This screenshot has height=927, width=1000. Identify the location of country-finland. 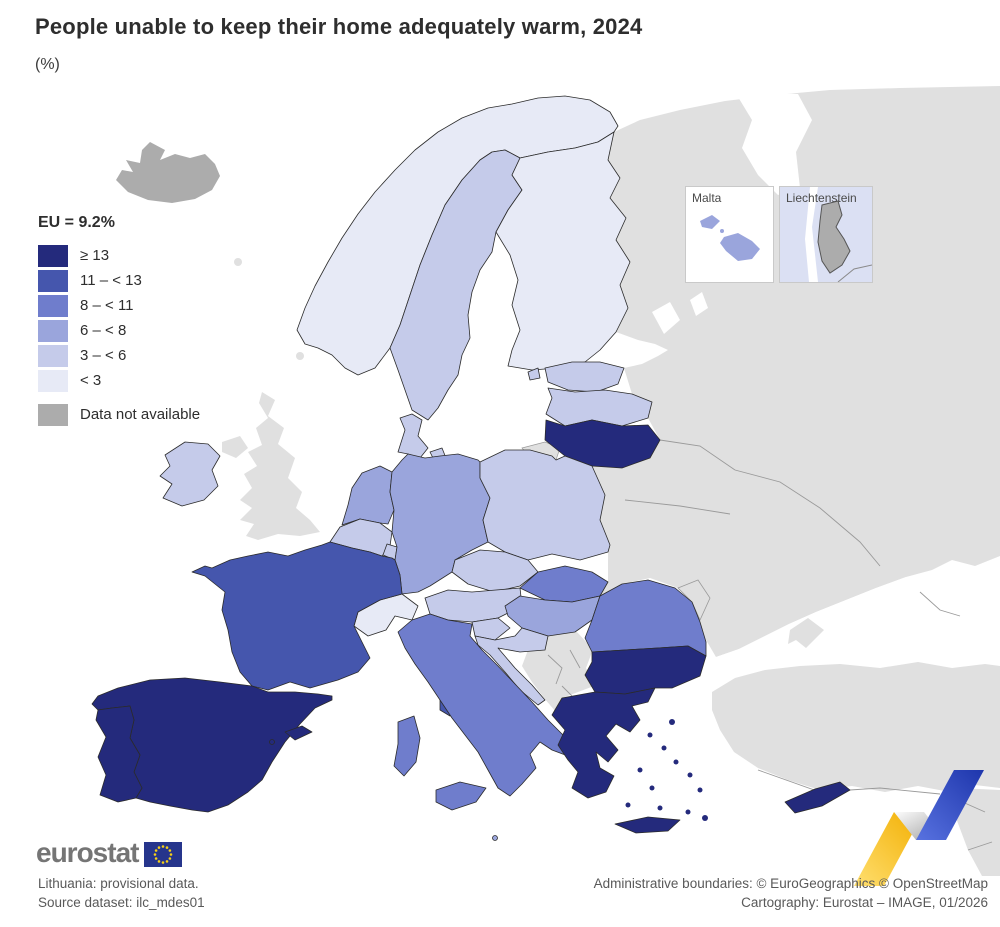
(563, 251).